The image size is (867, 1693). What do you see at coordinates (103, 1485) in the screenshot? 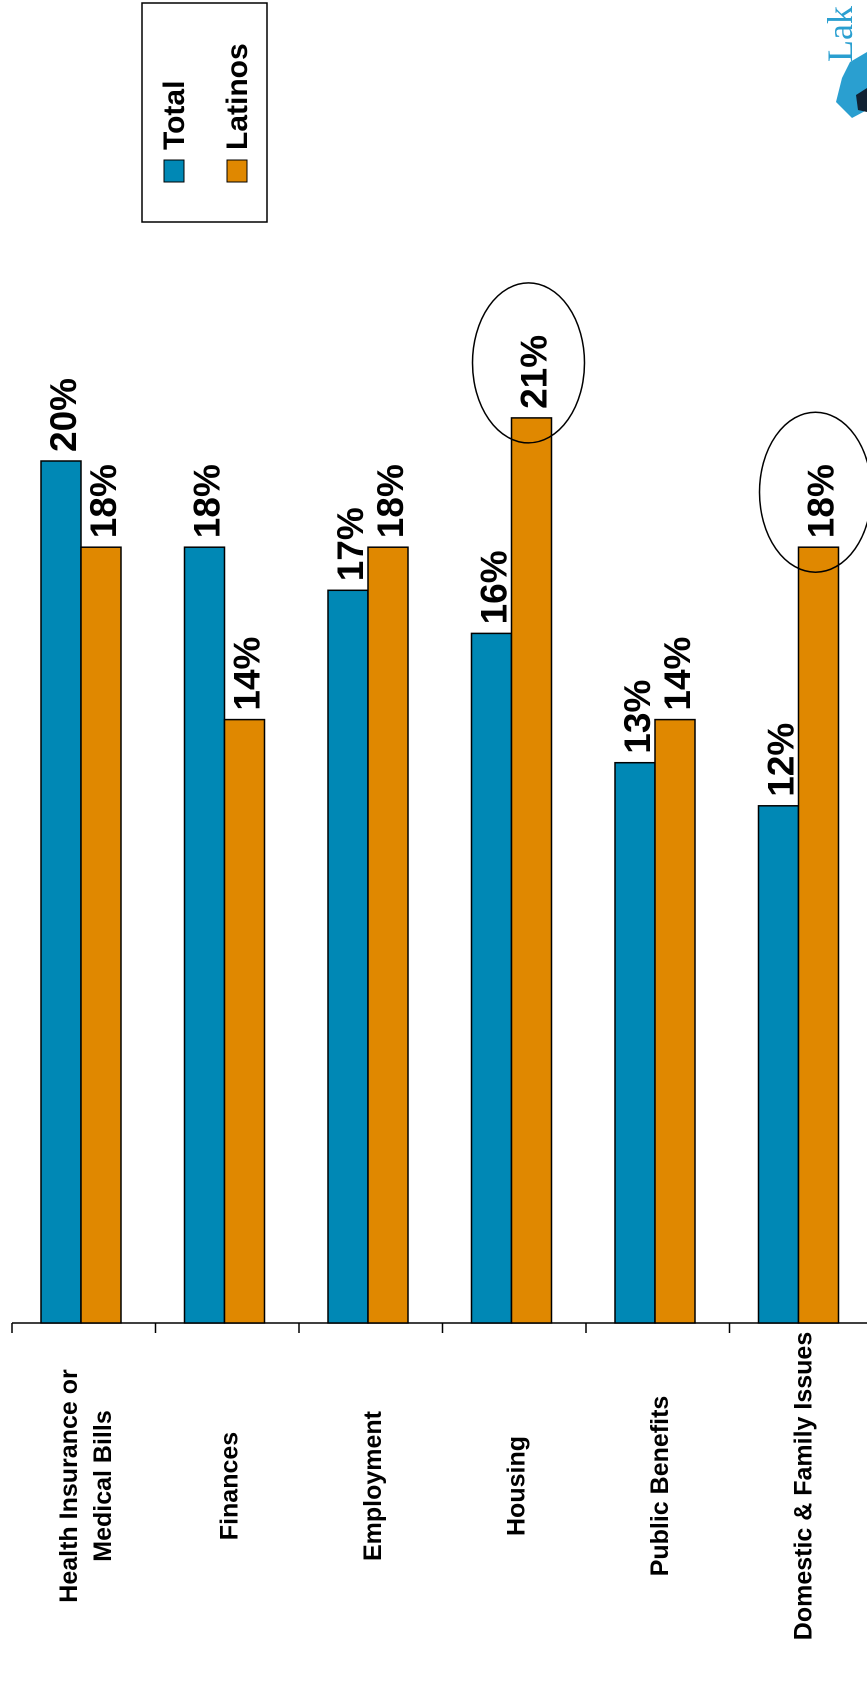
I see `category-label-health-insurance-or-medical-bills-line-2: Medical Bills` at bounding box center [103, 1485].